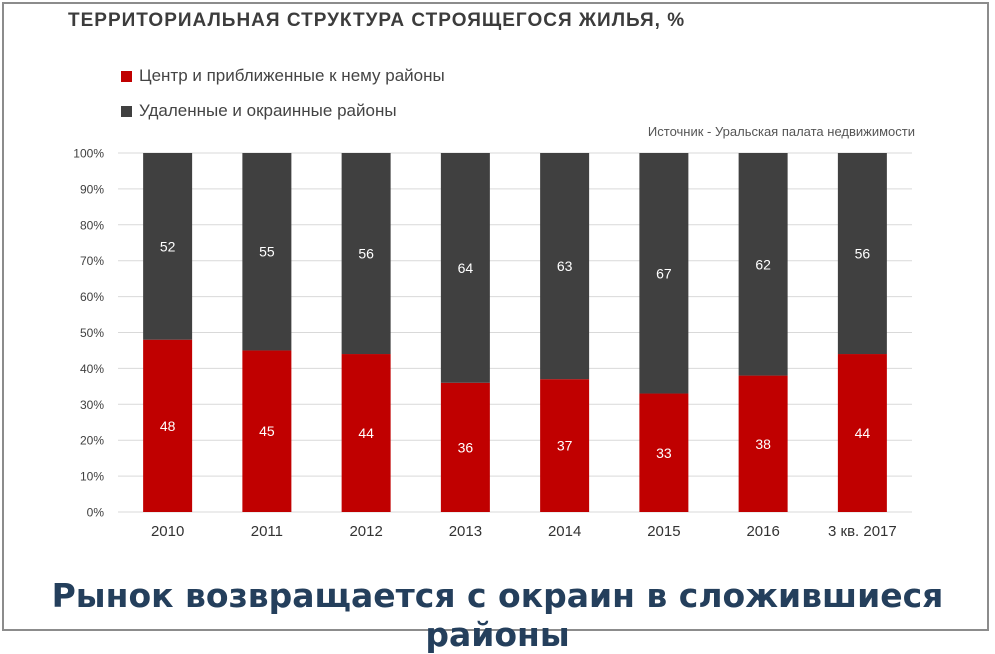 This screenshot has height=654, width=995. I want to click on y-tick-label: 30%, so click(92, 405).